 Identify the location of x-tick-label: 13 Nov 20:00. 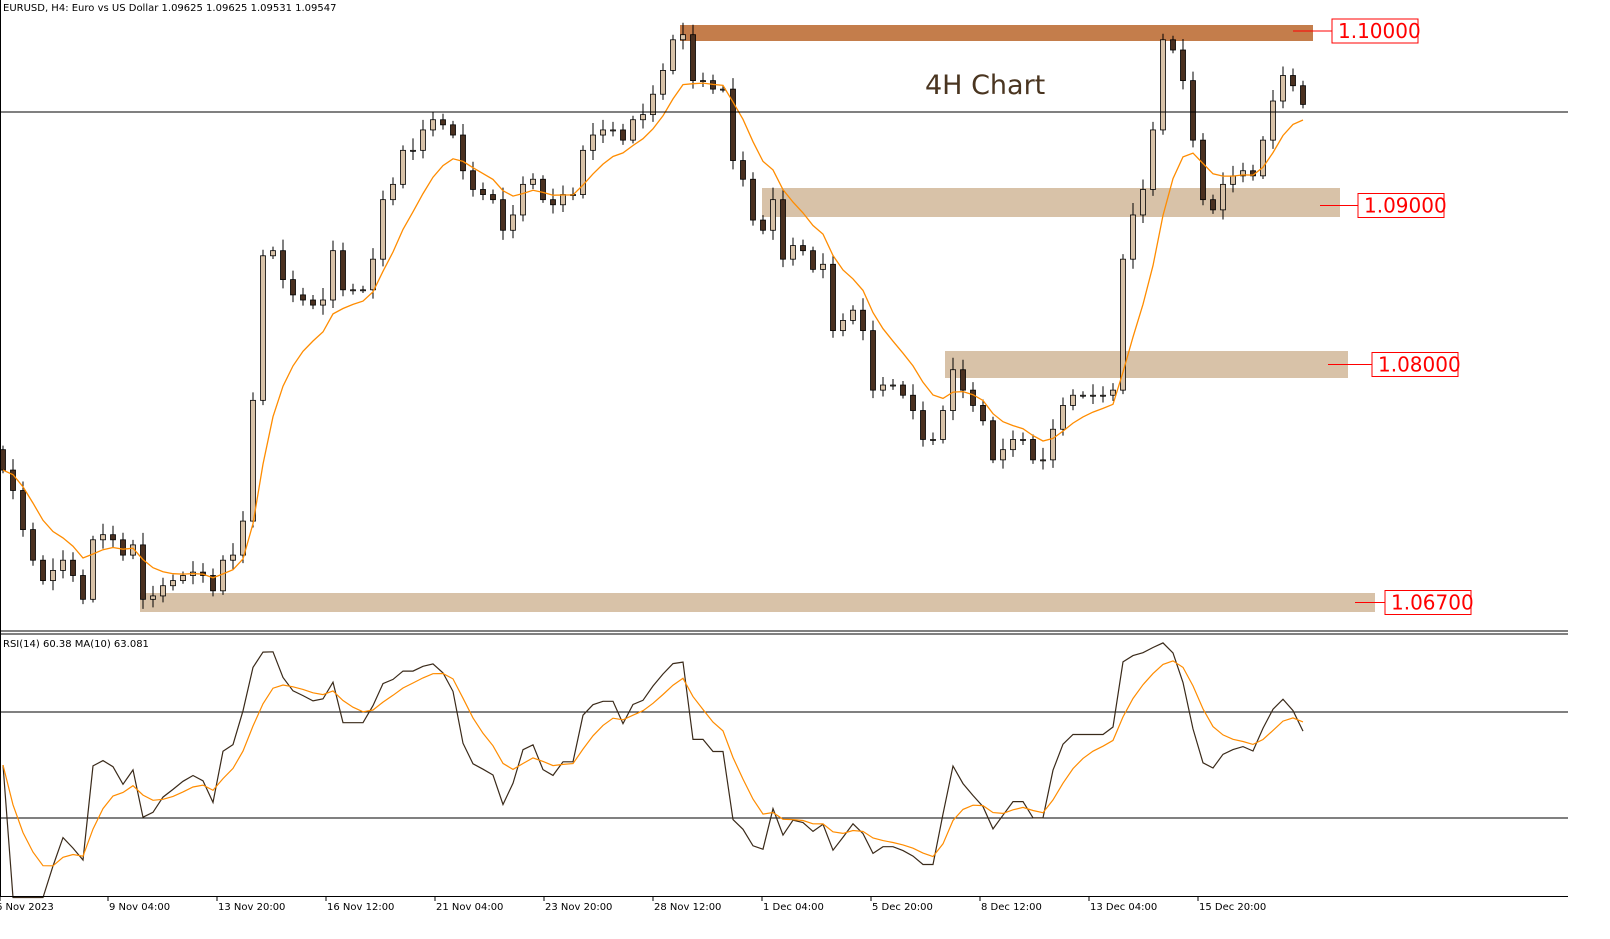
(251, 907).